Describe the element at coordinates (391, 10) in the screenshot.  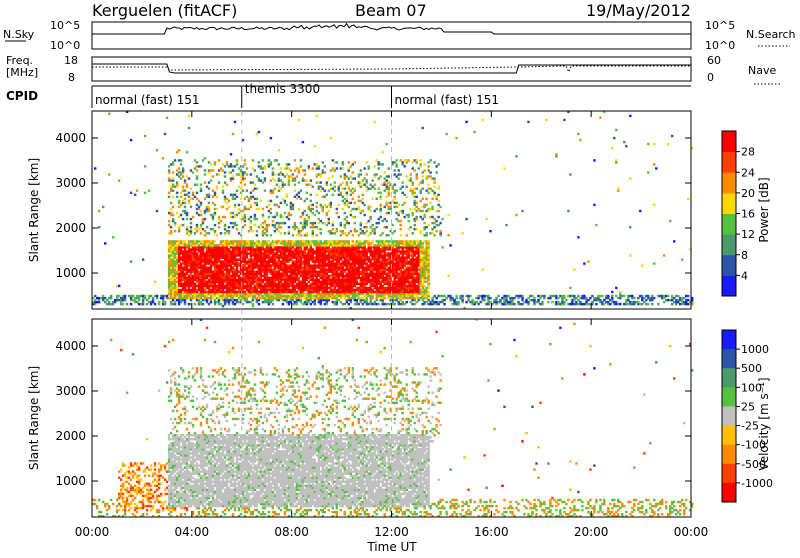
I see `beam-title: Beam 07` at that location.